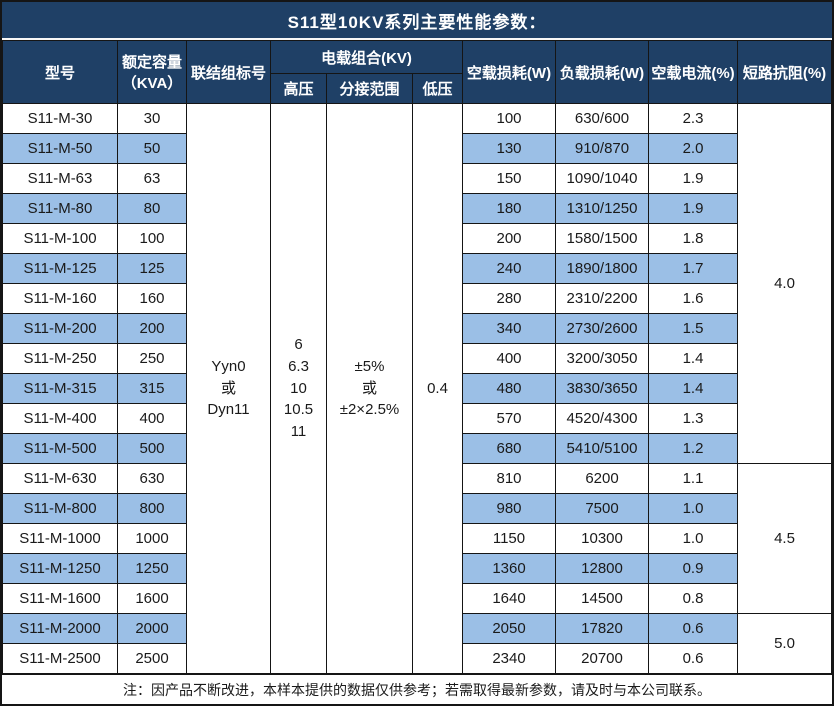  Describe the element at coordinates (509, 598) in the screenshot. I see `cell-no-load-loss: 1640` at that location.